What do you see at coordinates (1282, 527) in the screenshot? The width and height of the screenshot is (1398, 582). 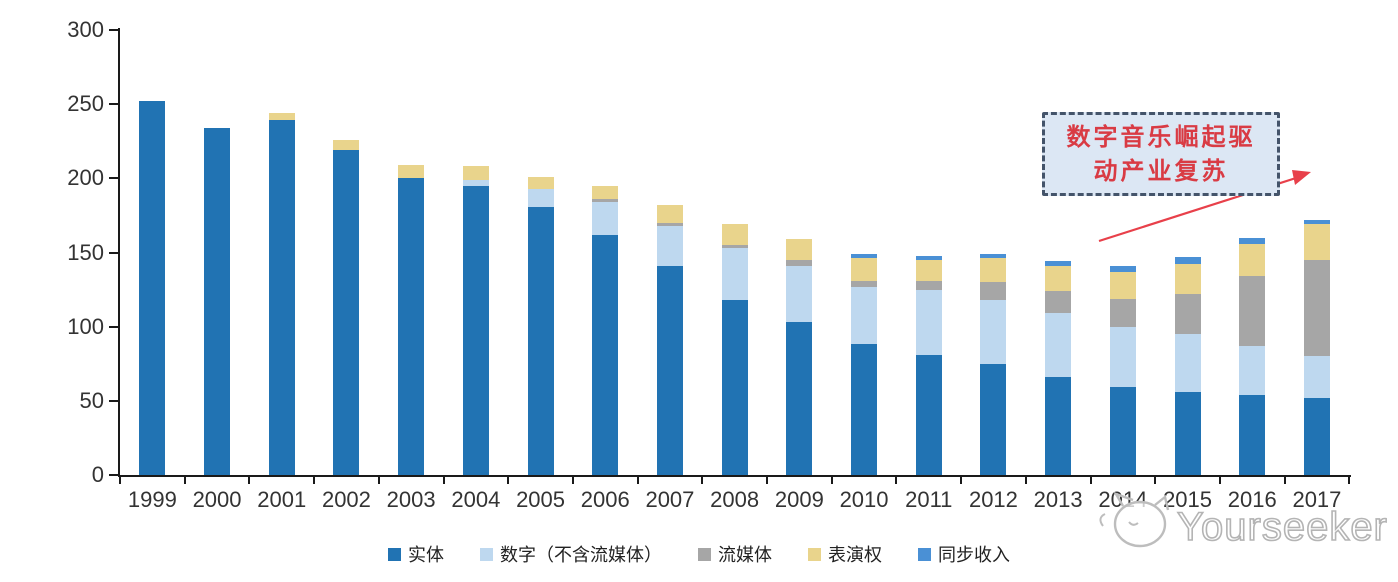 I see `watermark-text: Yourseeker` at bounding box center [1282, 527].